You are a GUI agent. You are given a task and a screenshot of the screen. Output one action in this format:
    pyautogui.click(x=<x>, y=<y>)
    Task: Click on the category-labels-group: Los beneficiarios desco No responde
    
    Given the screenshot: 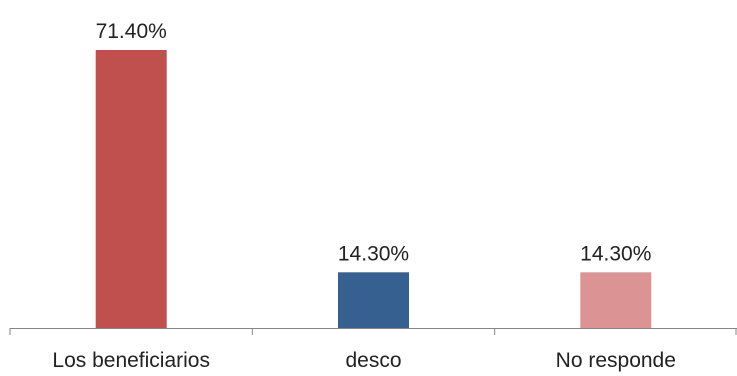 What is the action you would take?
    pyautogui.click(x=364, y=360)
    